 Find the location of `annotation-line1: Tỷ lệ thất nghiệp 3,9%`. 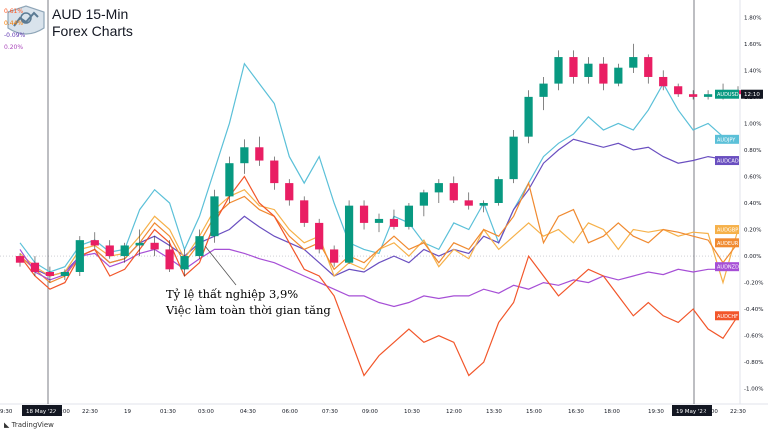

annotation-line1: Tỷ lệ thất nghiệp 3,9% is located at coordinates (232, 294).